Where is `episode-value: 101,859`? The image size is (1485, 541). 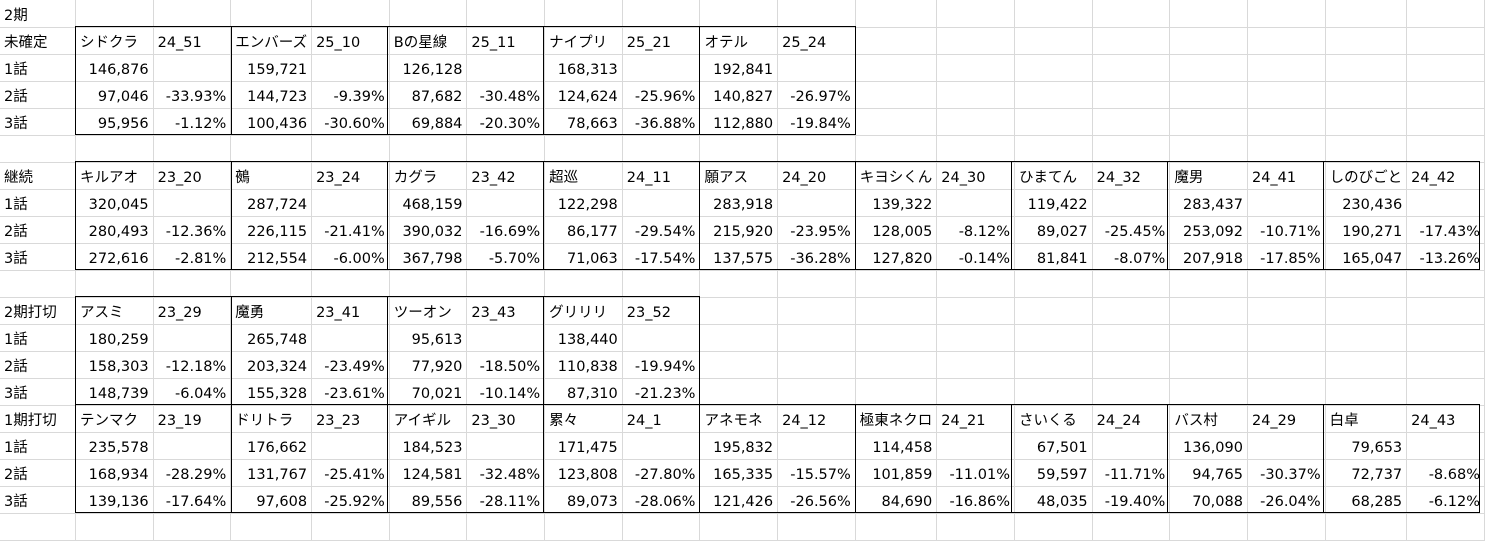 episode-value: 101,859 is located at coordinates (896, 473).